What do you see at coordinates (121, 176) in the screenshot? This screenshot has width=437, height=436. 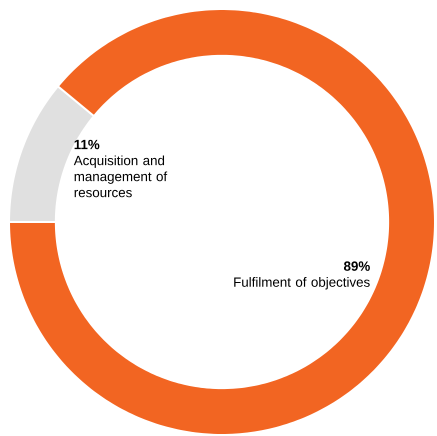 I see `slice-label: Acquisition and management of resources` at bounding box center [121, 176].